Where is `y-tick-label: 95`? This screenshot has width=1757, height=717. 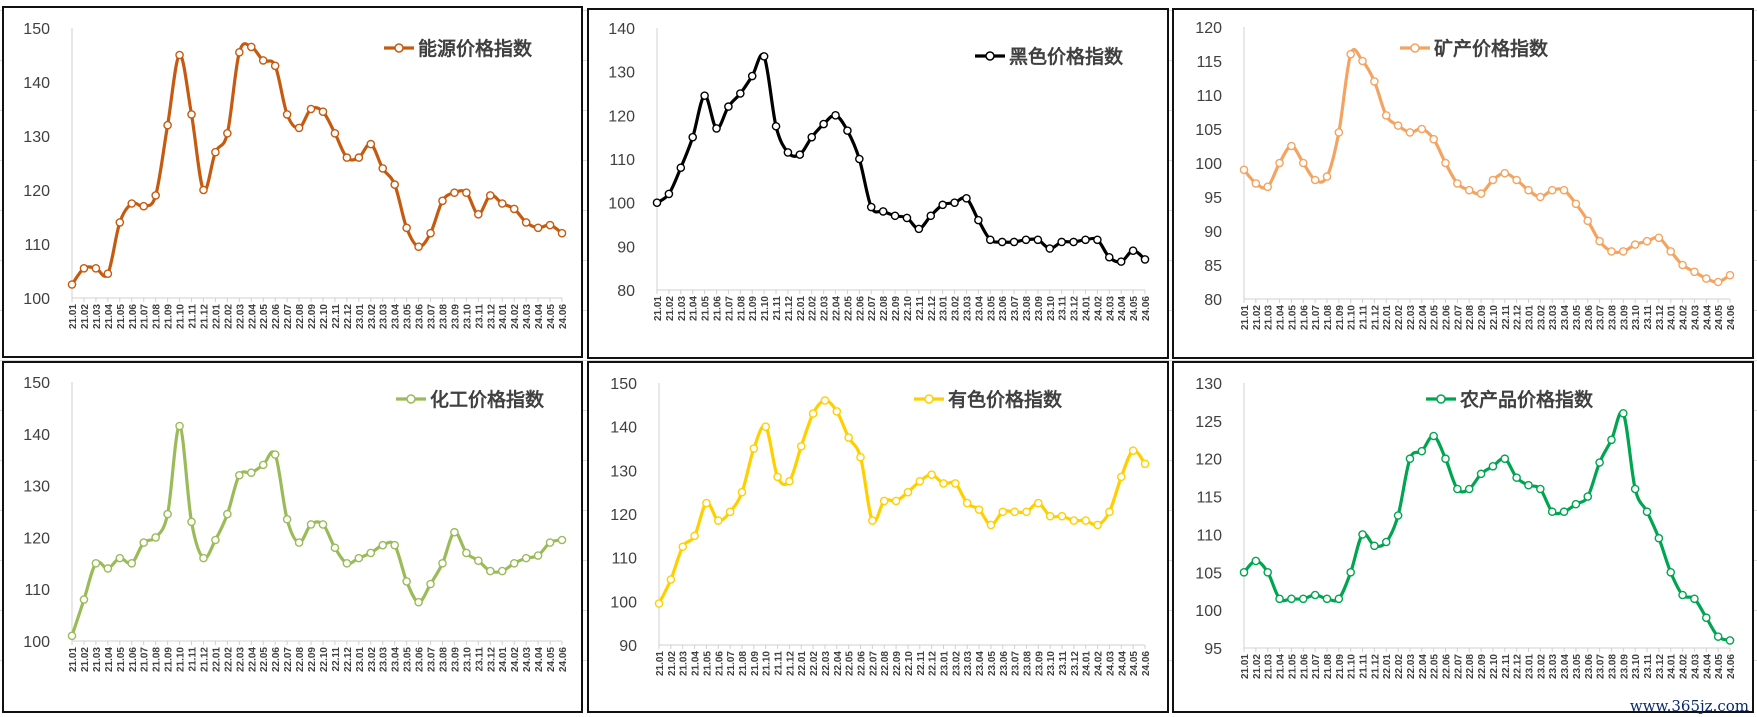 y-tick-label: 95 is located at coordinates (1213, 649).